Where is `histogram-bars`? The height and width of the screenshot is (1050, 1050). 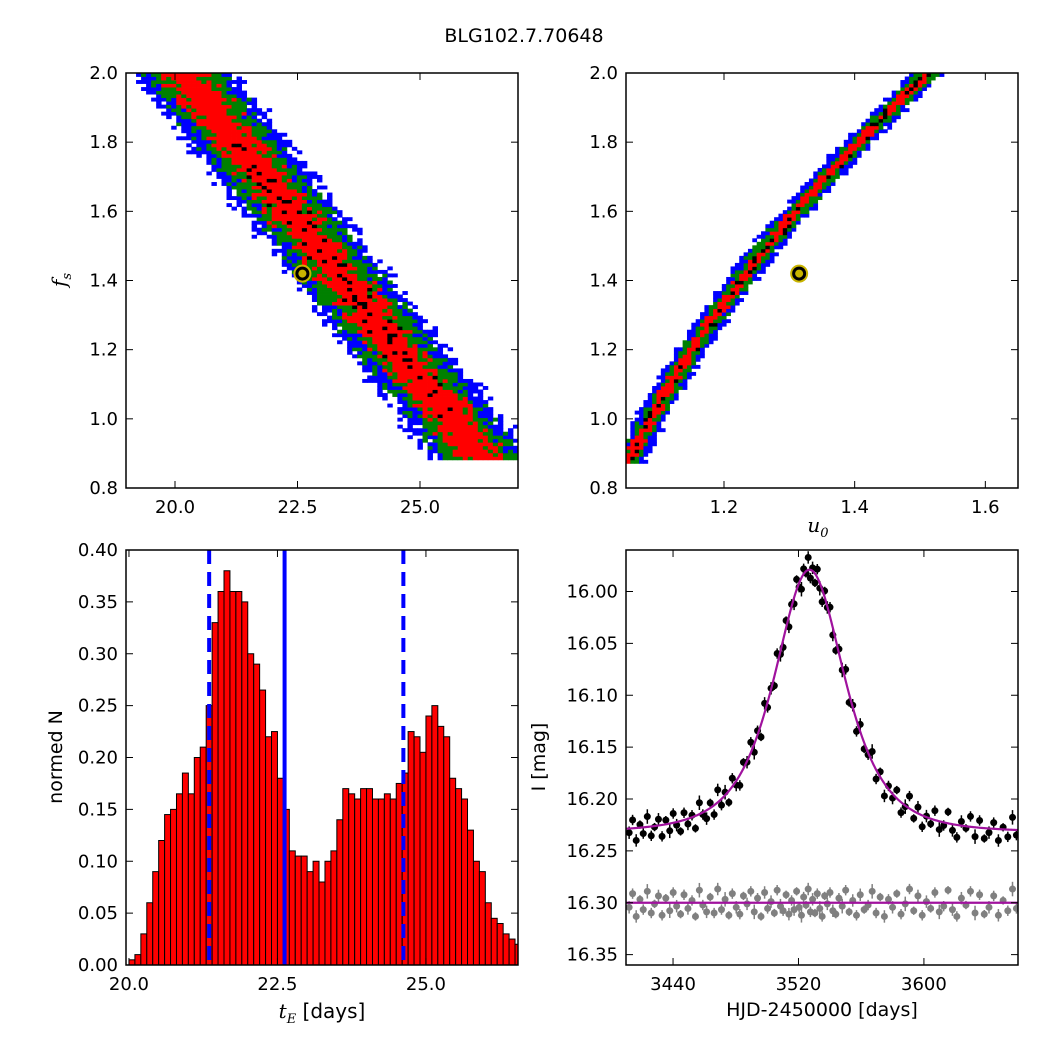 histogram-bars is located at coordinates (323, 768).